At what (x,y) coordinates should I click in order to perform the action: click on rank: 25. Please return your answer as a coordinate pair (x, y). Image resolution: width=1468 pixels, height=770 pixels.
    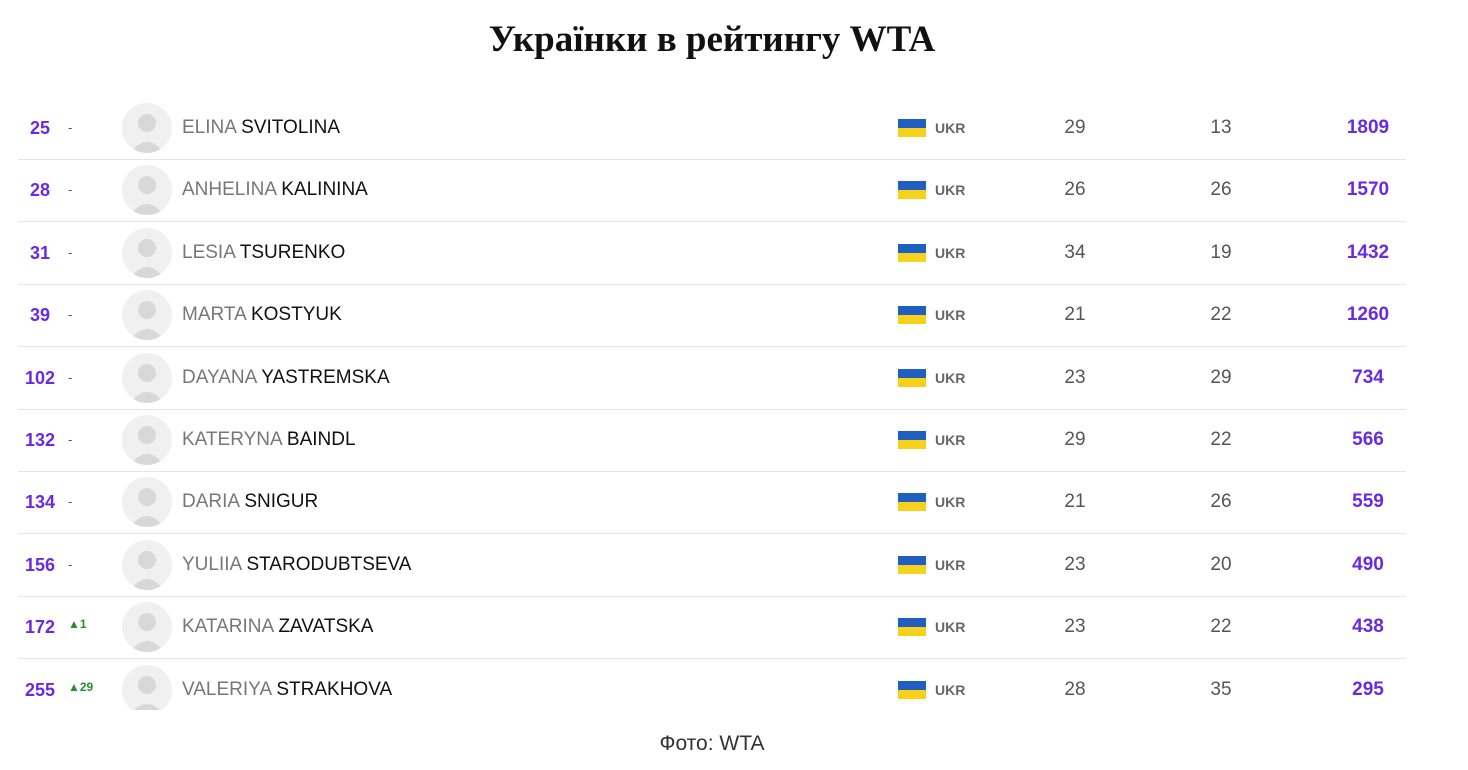
    Looking at the image, I should click on (40, 128).